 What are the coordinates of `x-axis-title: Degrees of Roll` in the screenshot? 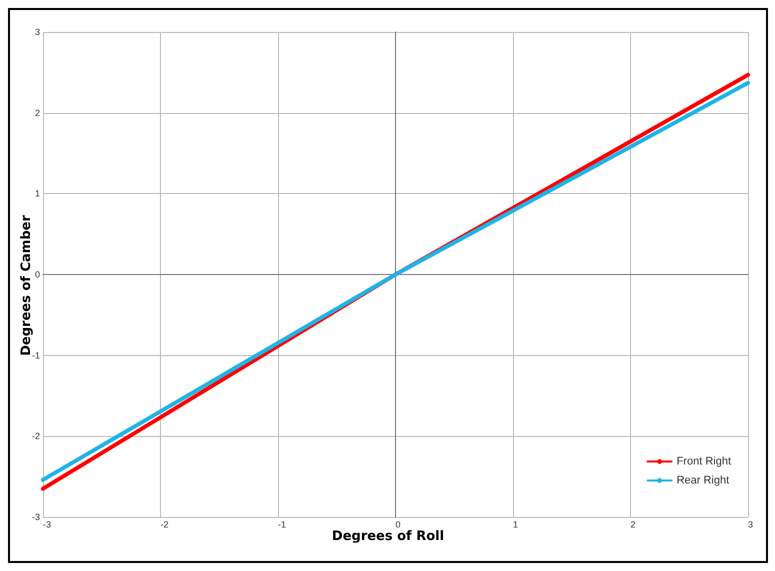 It's located at (388, 536).